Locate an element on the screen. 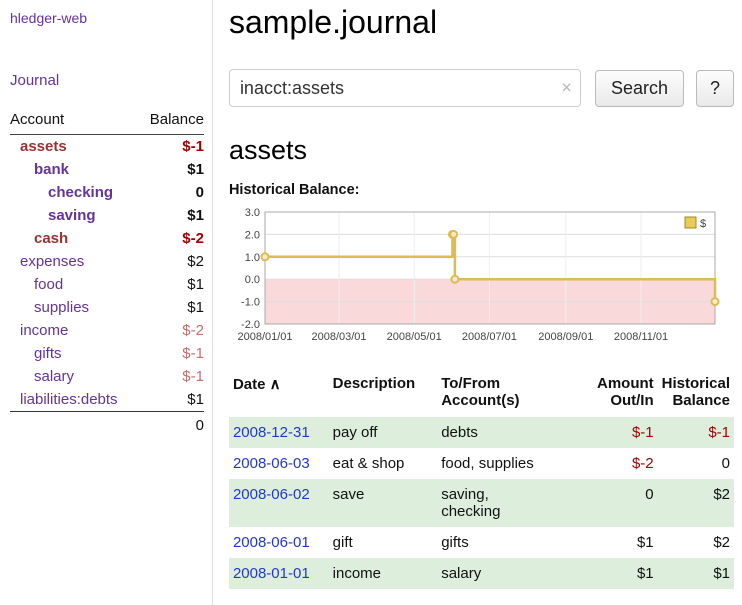 Image resolution: width=742 pixels, height=605 pixels. svg-text: 2008/01/01 is located at coordinates (264, 337).